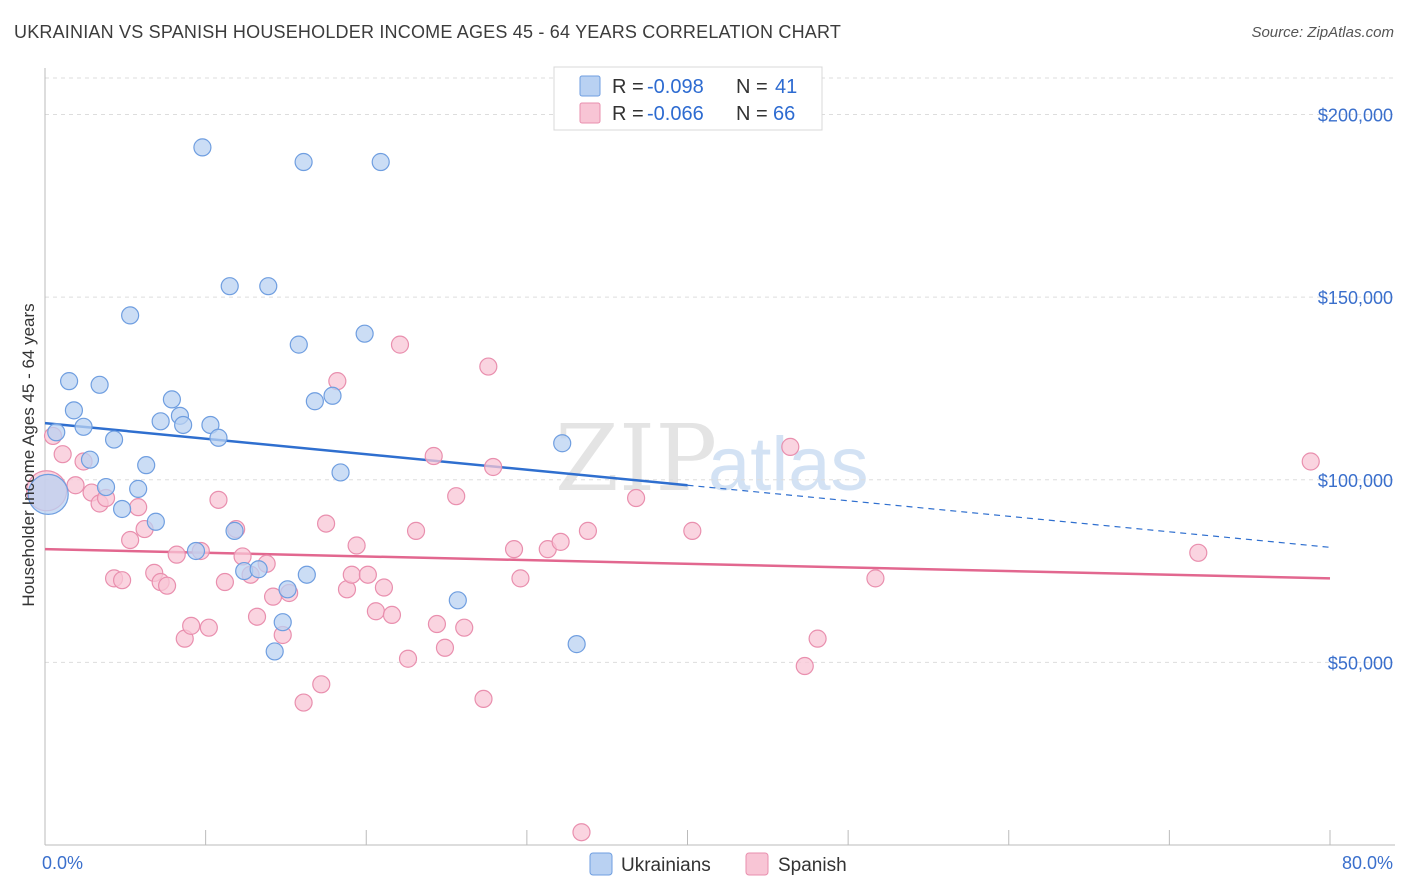  I want to click on y-tick-label: $100,000, so click(1355, 481).